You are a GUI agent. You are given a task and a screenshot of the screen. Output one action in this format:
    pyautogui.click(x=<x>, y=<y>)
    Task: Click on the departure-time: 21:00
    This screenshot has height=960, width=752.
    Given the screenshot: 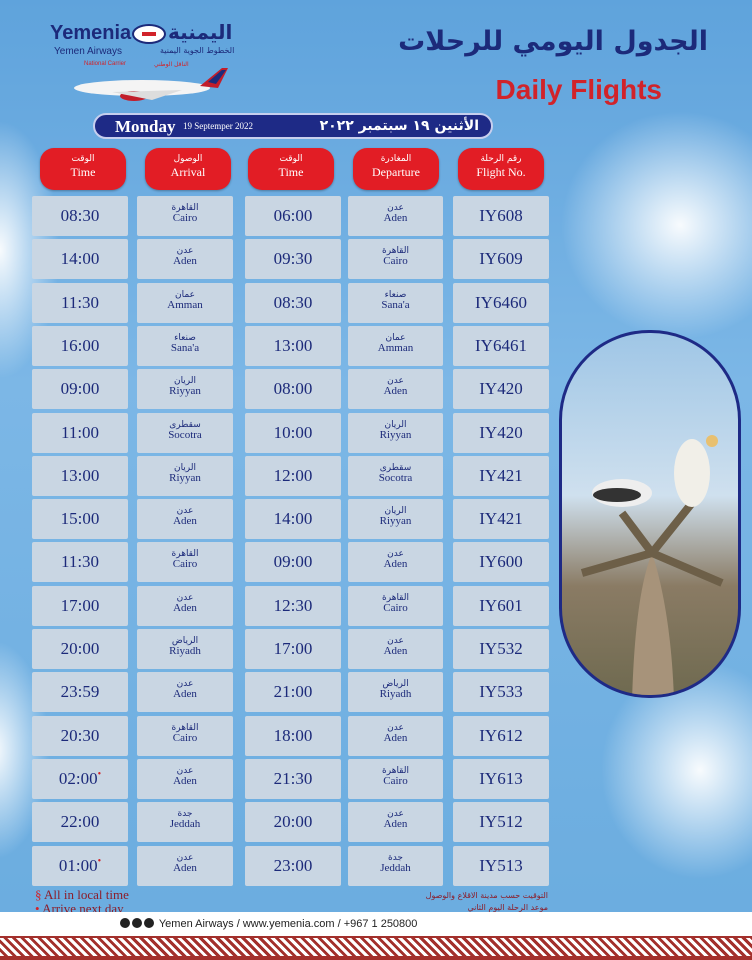 What is the action you would take?
    pyautogui.click(x=293, y=692)
    